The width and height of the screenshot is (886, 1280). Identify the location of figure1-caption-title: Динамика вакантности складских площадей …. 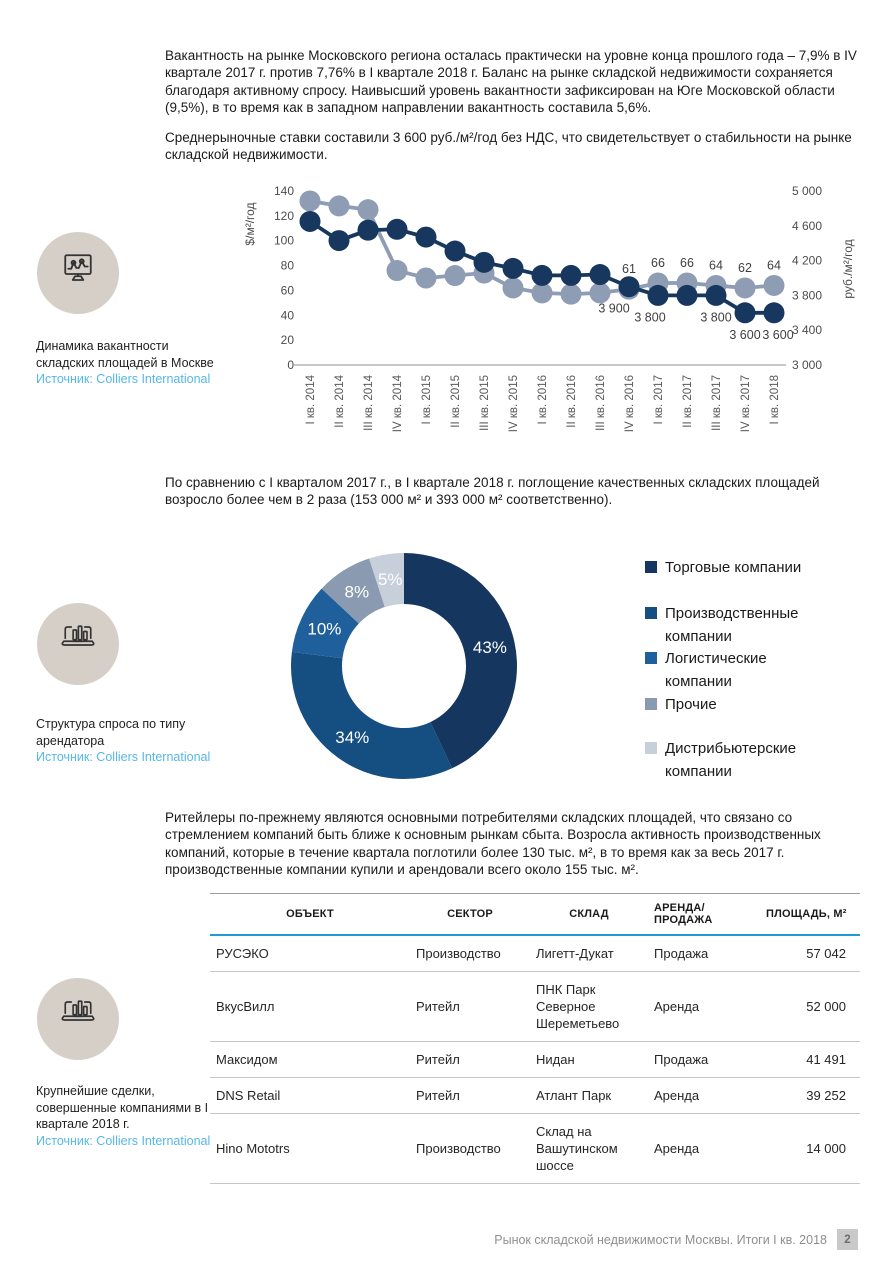
(125, 354).